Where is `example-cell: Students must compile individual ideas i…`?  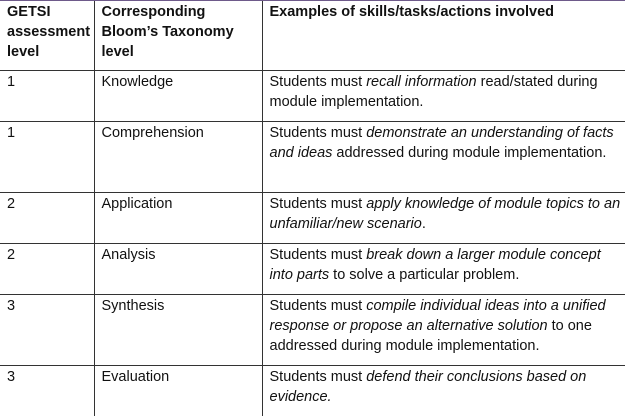
example-cell: Students must compile individual ideas i… is located at coordinates (443, 330).